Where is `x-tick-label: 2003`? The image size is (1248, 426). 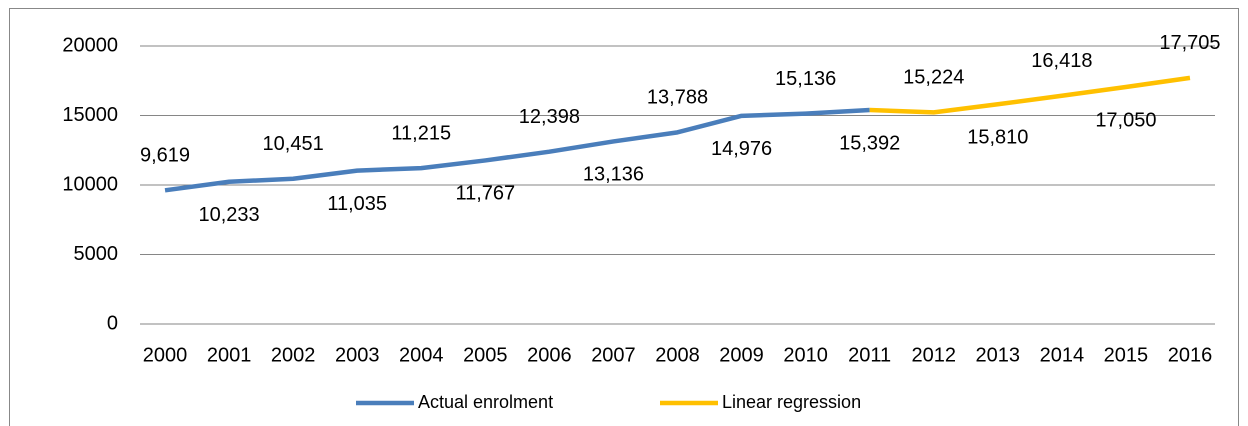 x-tick-label: 2003 is located at coordinates (357, 355).